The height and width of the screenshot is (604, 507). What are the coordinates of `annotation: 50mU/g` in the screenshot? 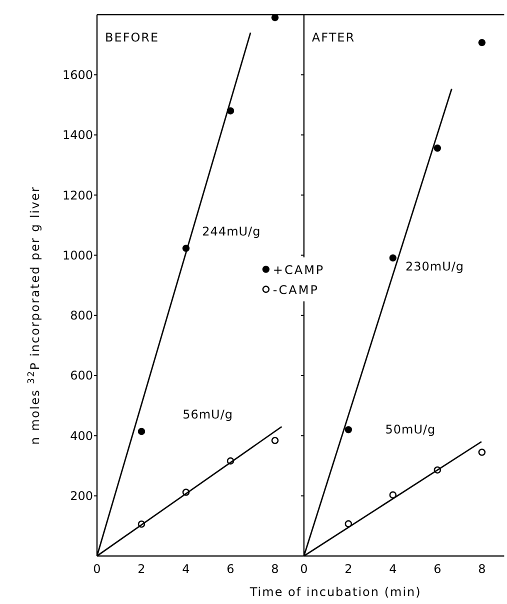 It's located at (410, 429).